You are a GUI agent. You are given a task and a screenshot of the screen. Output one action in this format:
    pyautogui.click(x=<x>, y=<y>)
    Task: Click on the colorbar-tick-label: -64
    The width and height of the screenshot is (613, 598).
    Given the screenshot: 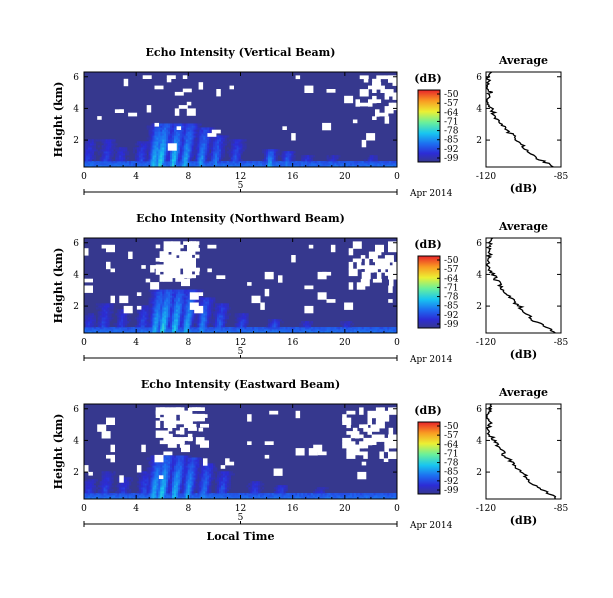 What is the action you would take?
    pyautogui.click(x=451, y=445)
    